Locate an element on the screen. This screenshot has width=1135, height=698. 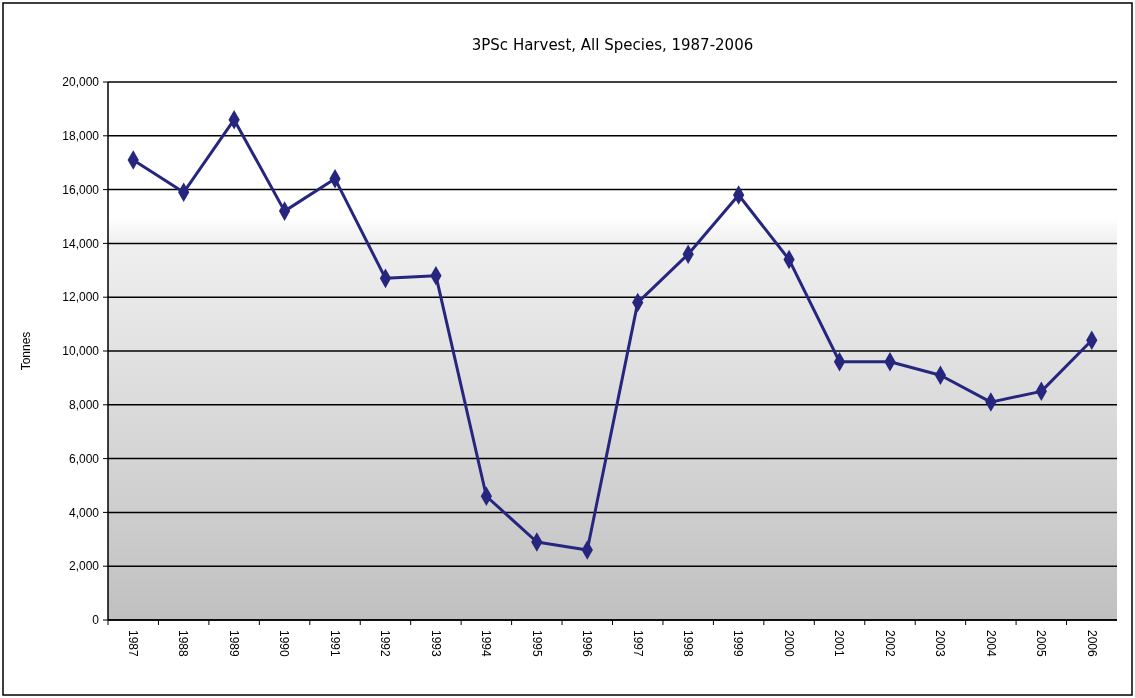
x-tick-label: 1999 is located at coordinates (738, 644).